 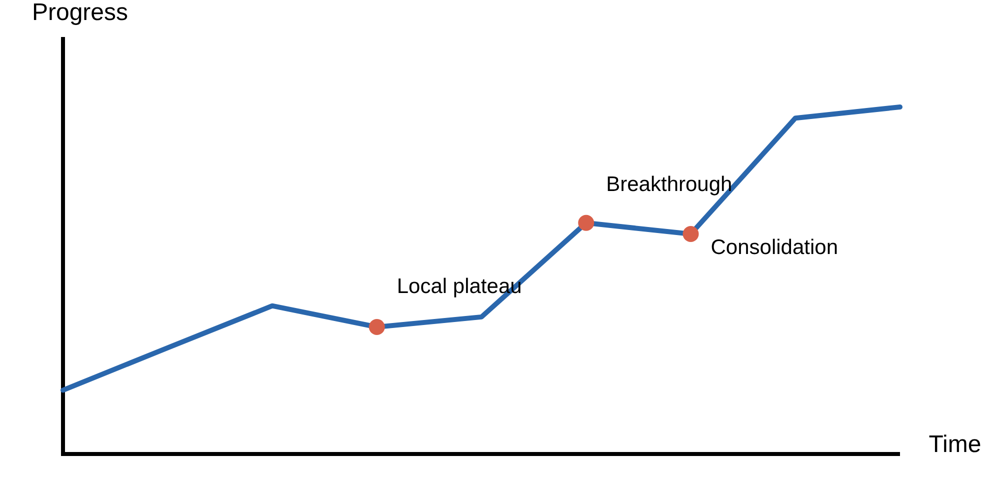 What do you see at coordinates (774, 247) in the screenshot?
I see `annotation: Consolidation` at bounding box center [774, 247].